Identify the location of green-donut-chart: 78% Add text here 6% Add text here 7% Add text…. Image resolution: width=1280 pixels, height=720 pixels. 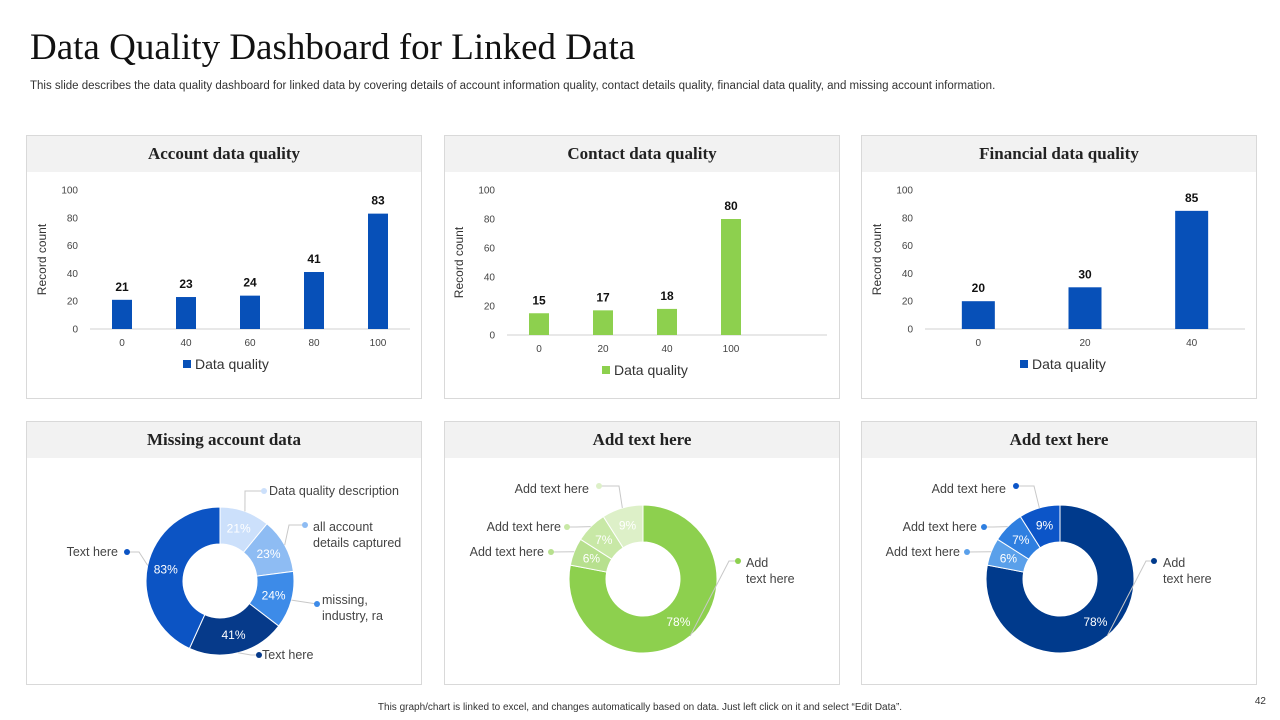
(643, 572).